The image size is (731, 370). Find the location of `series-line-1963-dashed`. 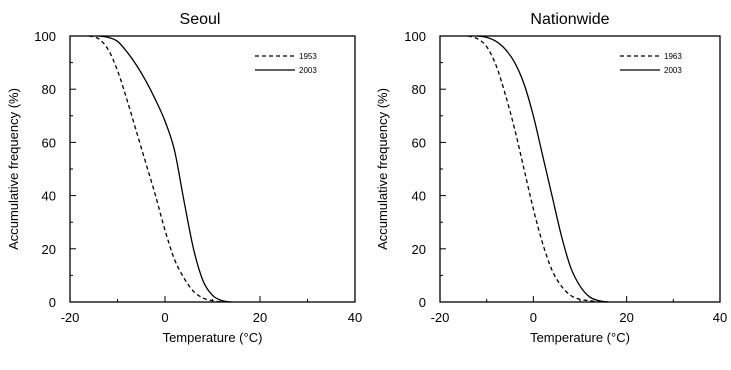

series-line-1963-dashed is located at coordinates (533, 169).